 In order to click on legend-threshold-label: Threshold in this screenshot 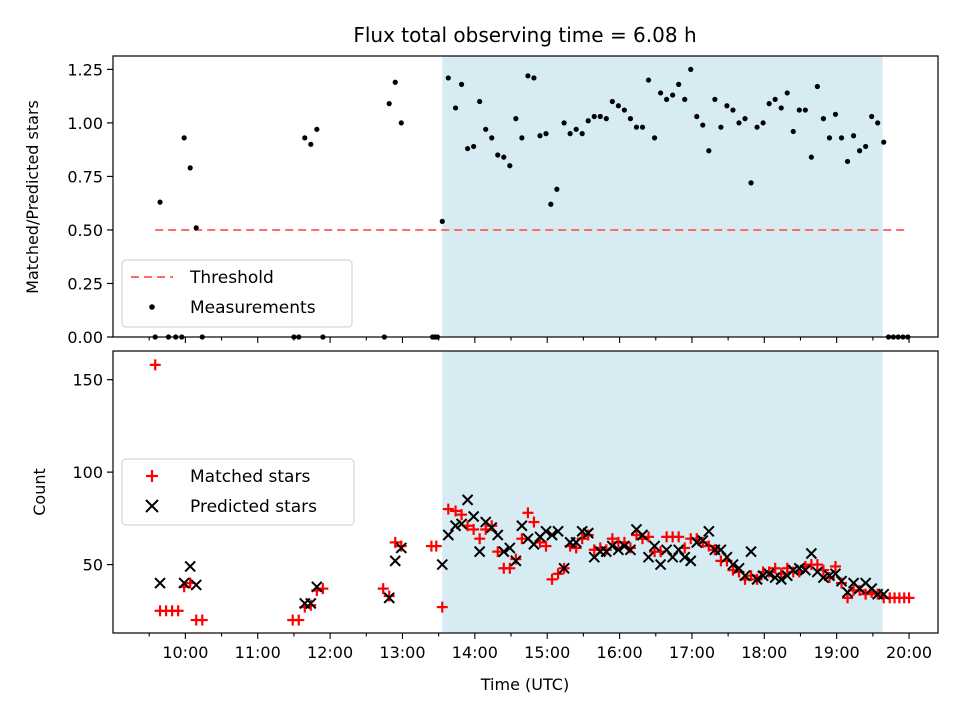, I will do `click(231, 278)`.